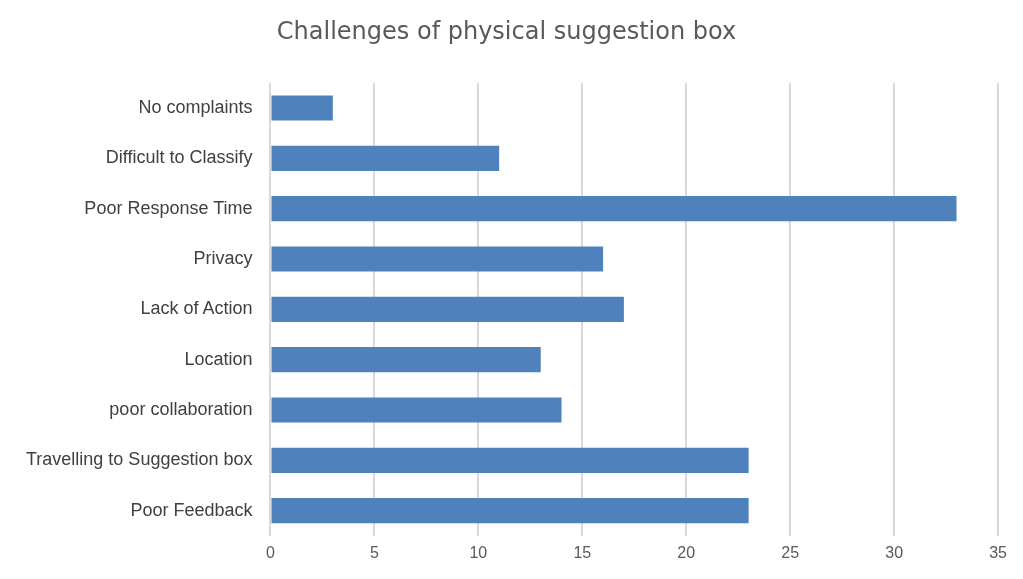  What do you see at coordinates (271, 552) in the screenshot?
I see `x-tick-label: 0` at bounding box center [271, 552].